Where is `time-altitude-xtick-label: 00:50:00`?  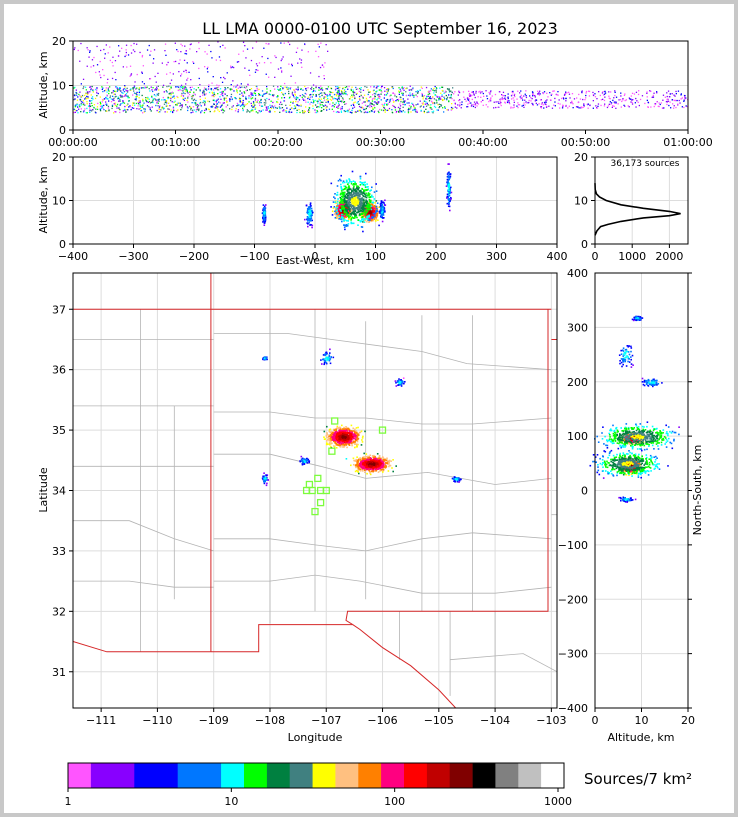 time-altitude-xtick-label: 00:50:00 is located at coordinates (585, 142).